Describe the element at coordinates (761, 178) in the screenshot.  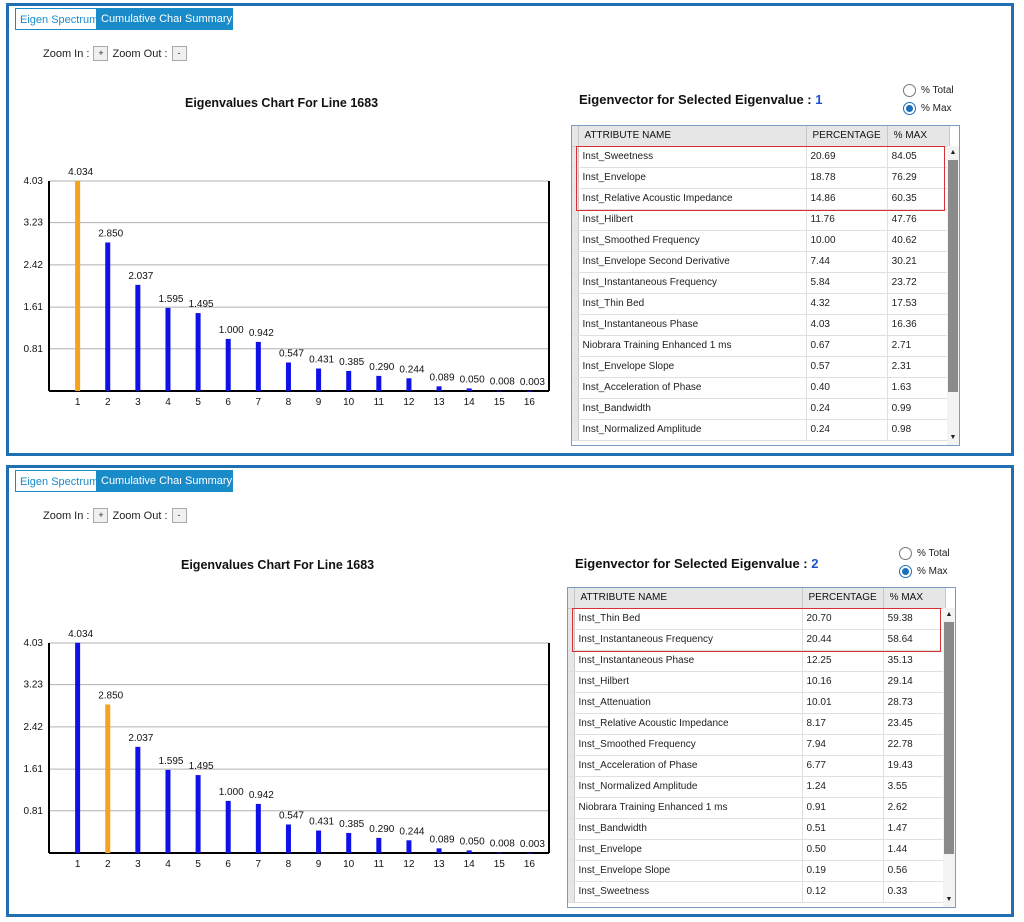
I see `table-row: Inst_Envelope 18.78 76.29` at that location.